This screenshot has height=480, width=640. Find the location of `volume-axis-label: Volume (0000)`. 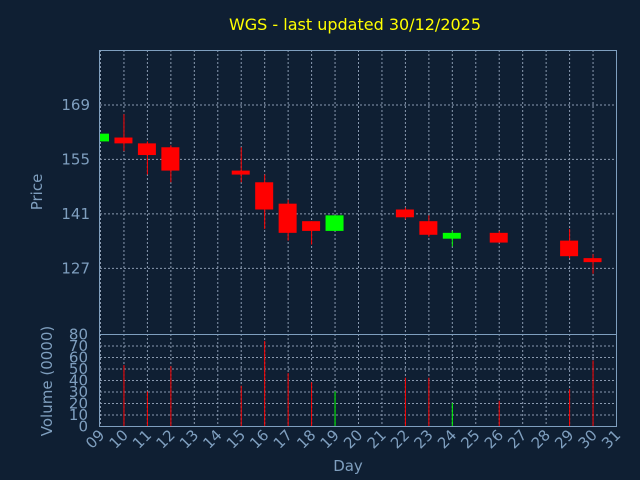

volume-axis-label: Volume (0000) is located at coordinates (47, 381).